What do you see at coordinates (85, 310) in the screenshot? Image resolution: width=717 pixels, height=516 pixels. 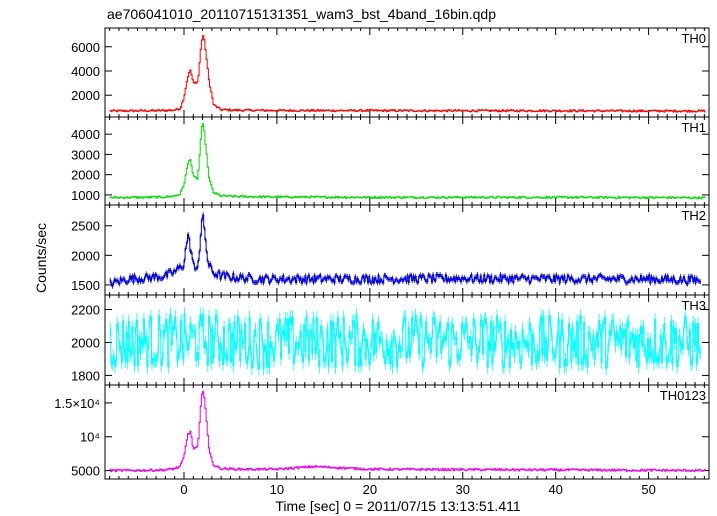 I see `y-tick-label: 2200` at bounding box center [85, 310].